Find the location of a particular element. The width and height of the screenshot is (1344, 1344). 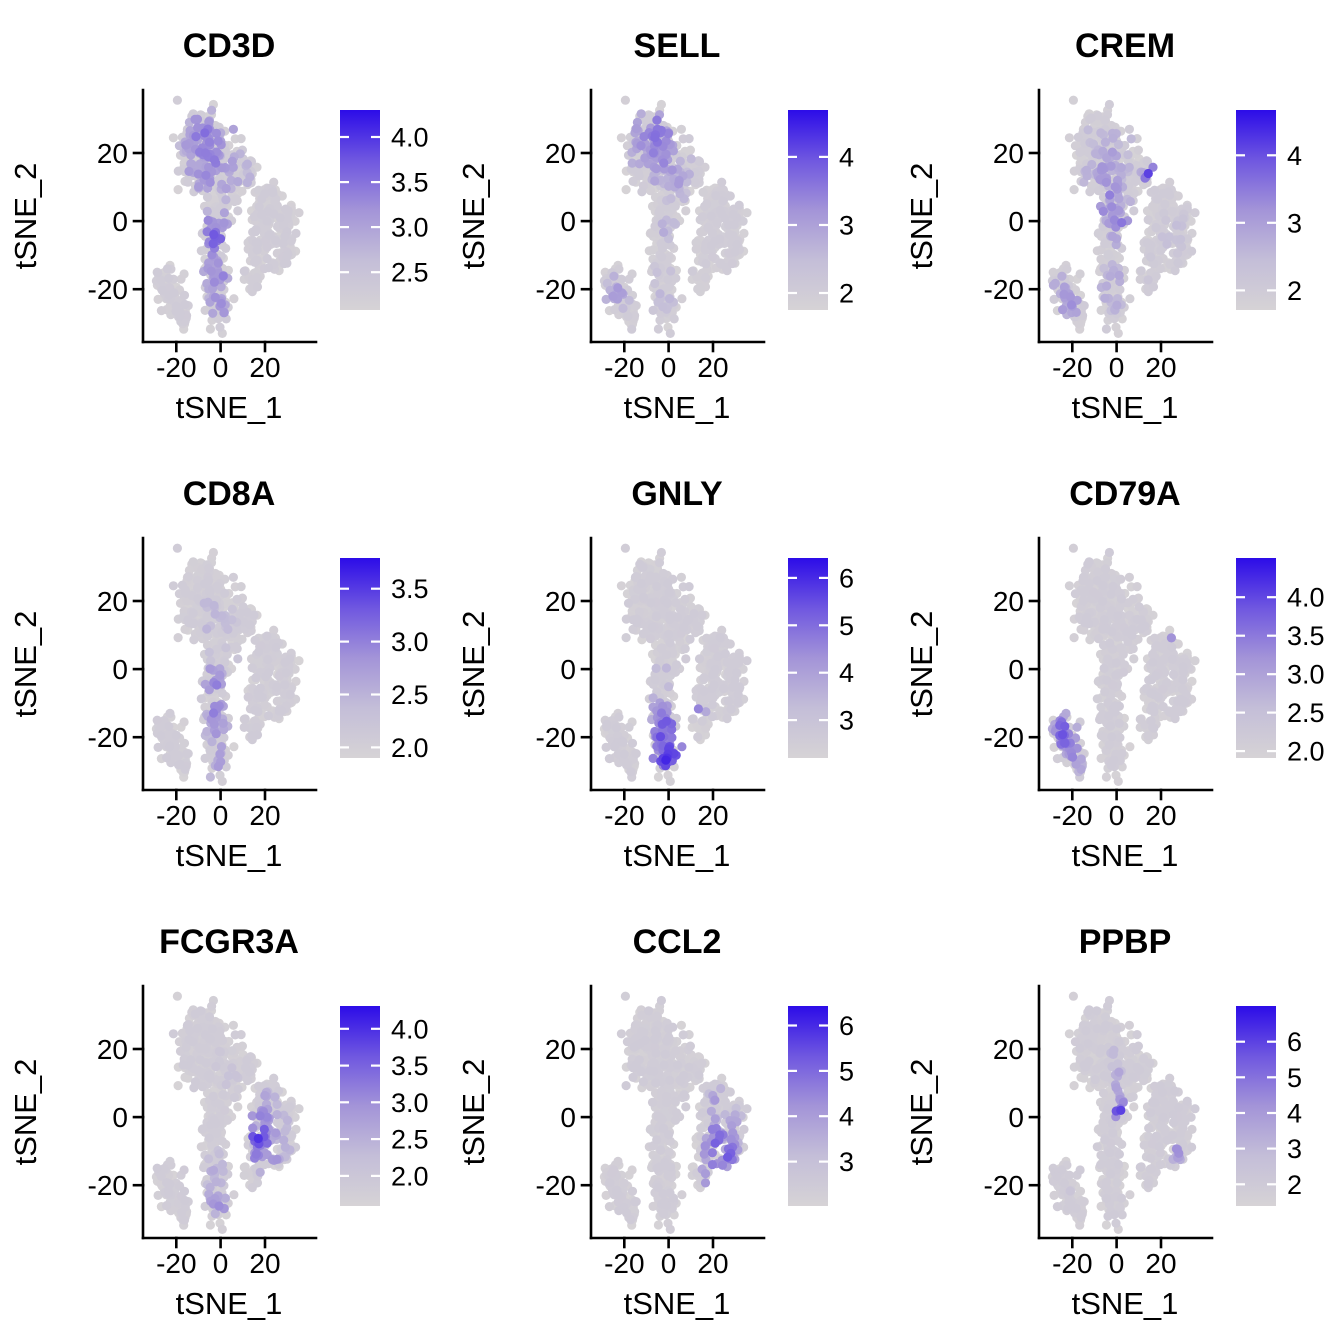

panel-title: CREM is located at coordinates (1125, 46).